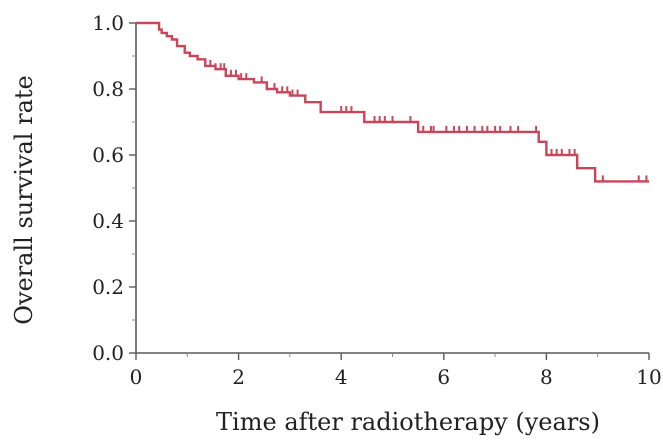 Image resolution: width=663 pixels, height=442 pixels. I want to click on y-tick-label: 0.2, so click(108, 287).